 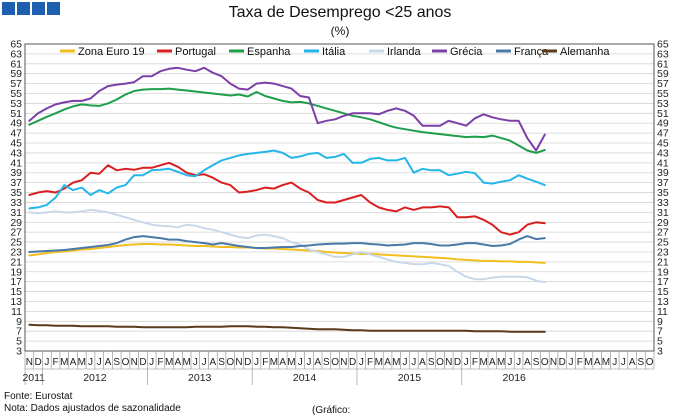 What do you see at coordinates (92, 408) in the screenshot?
I see `adjustment-note: Nota: Dados ajustados de sazonalidade` at bounding box center [92, 408].